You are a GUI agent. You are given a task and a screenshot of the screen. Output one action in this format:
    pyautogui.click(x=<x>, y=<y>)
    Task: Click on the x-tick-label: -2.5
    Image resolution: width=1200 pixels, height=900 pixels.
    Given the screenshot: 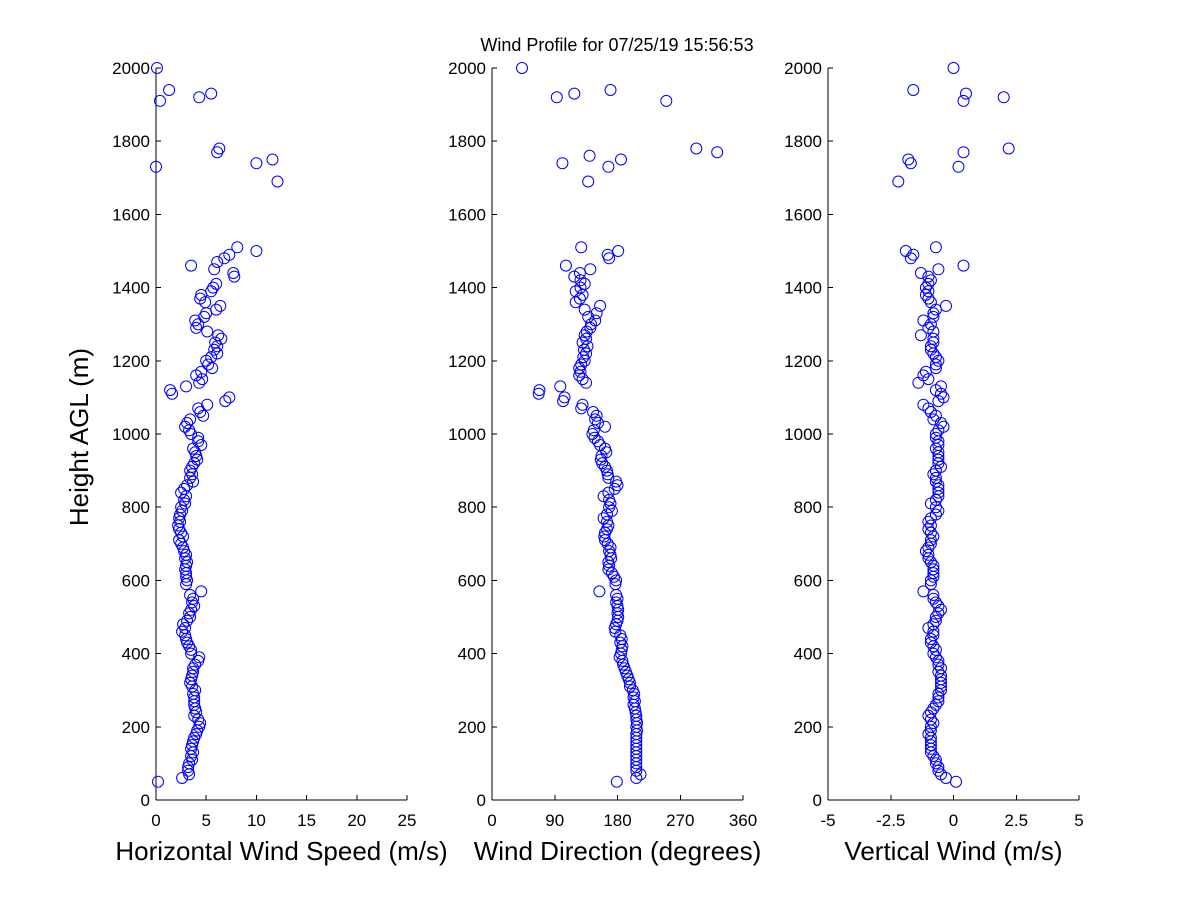 What is the action you would take?
    pyautogui.click(x=890, y=820)
    